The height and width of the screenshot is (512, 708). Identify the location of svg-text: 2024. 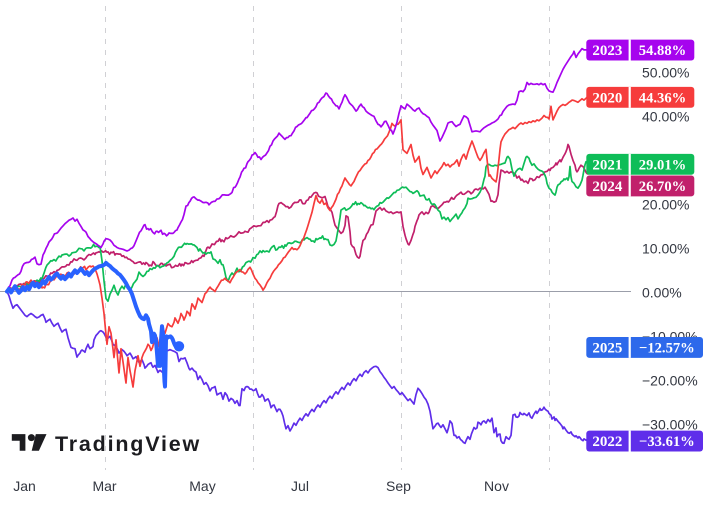
(607, 187).